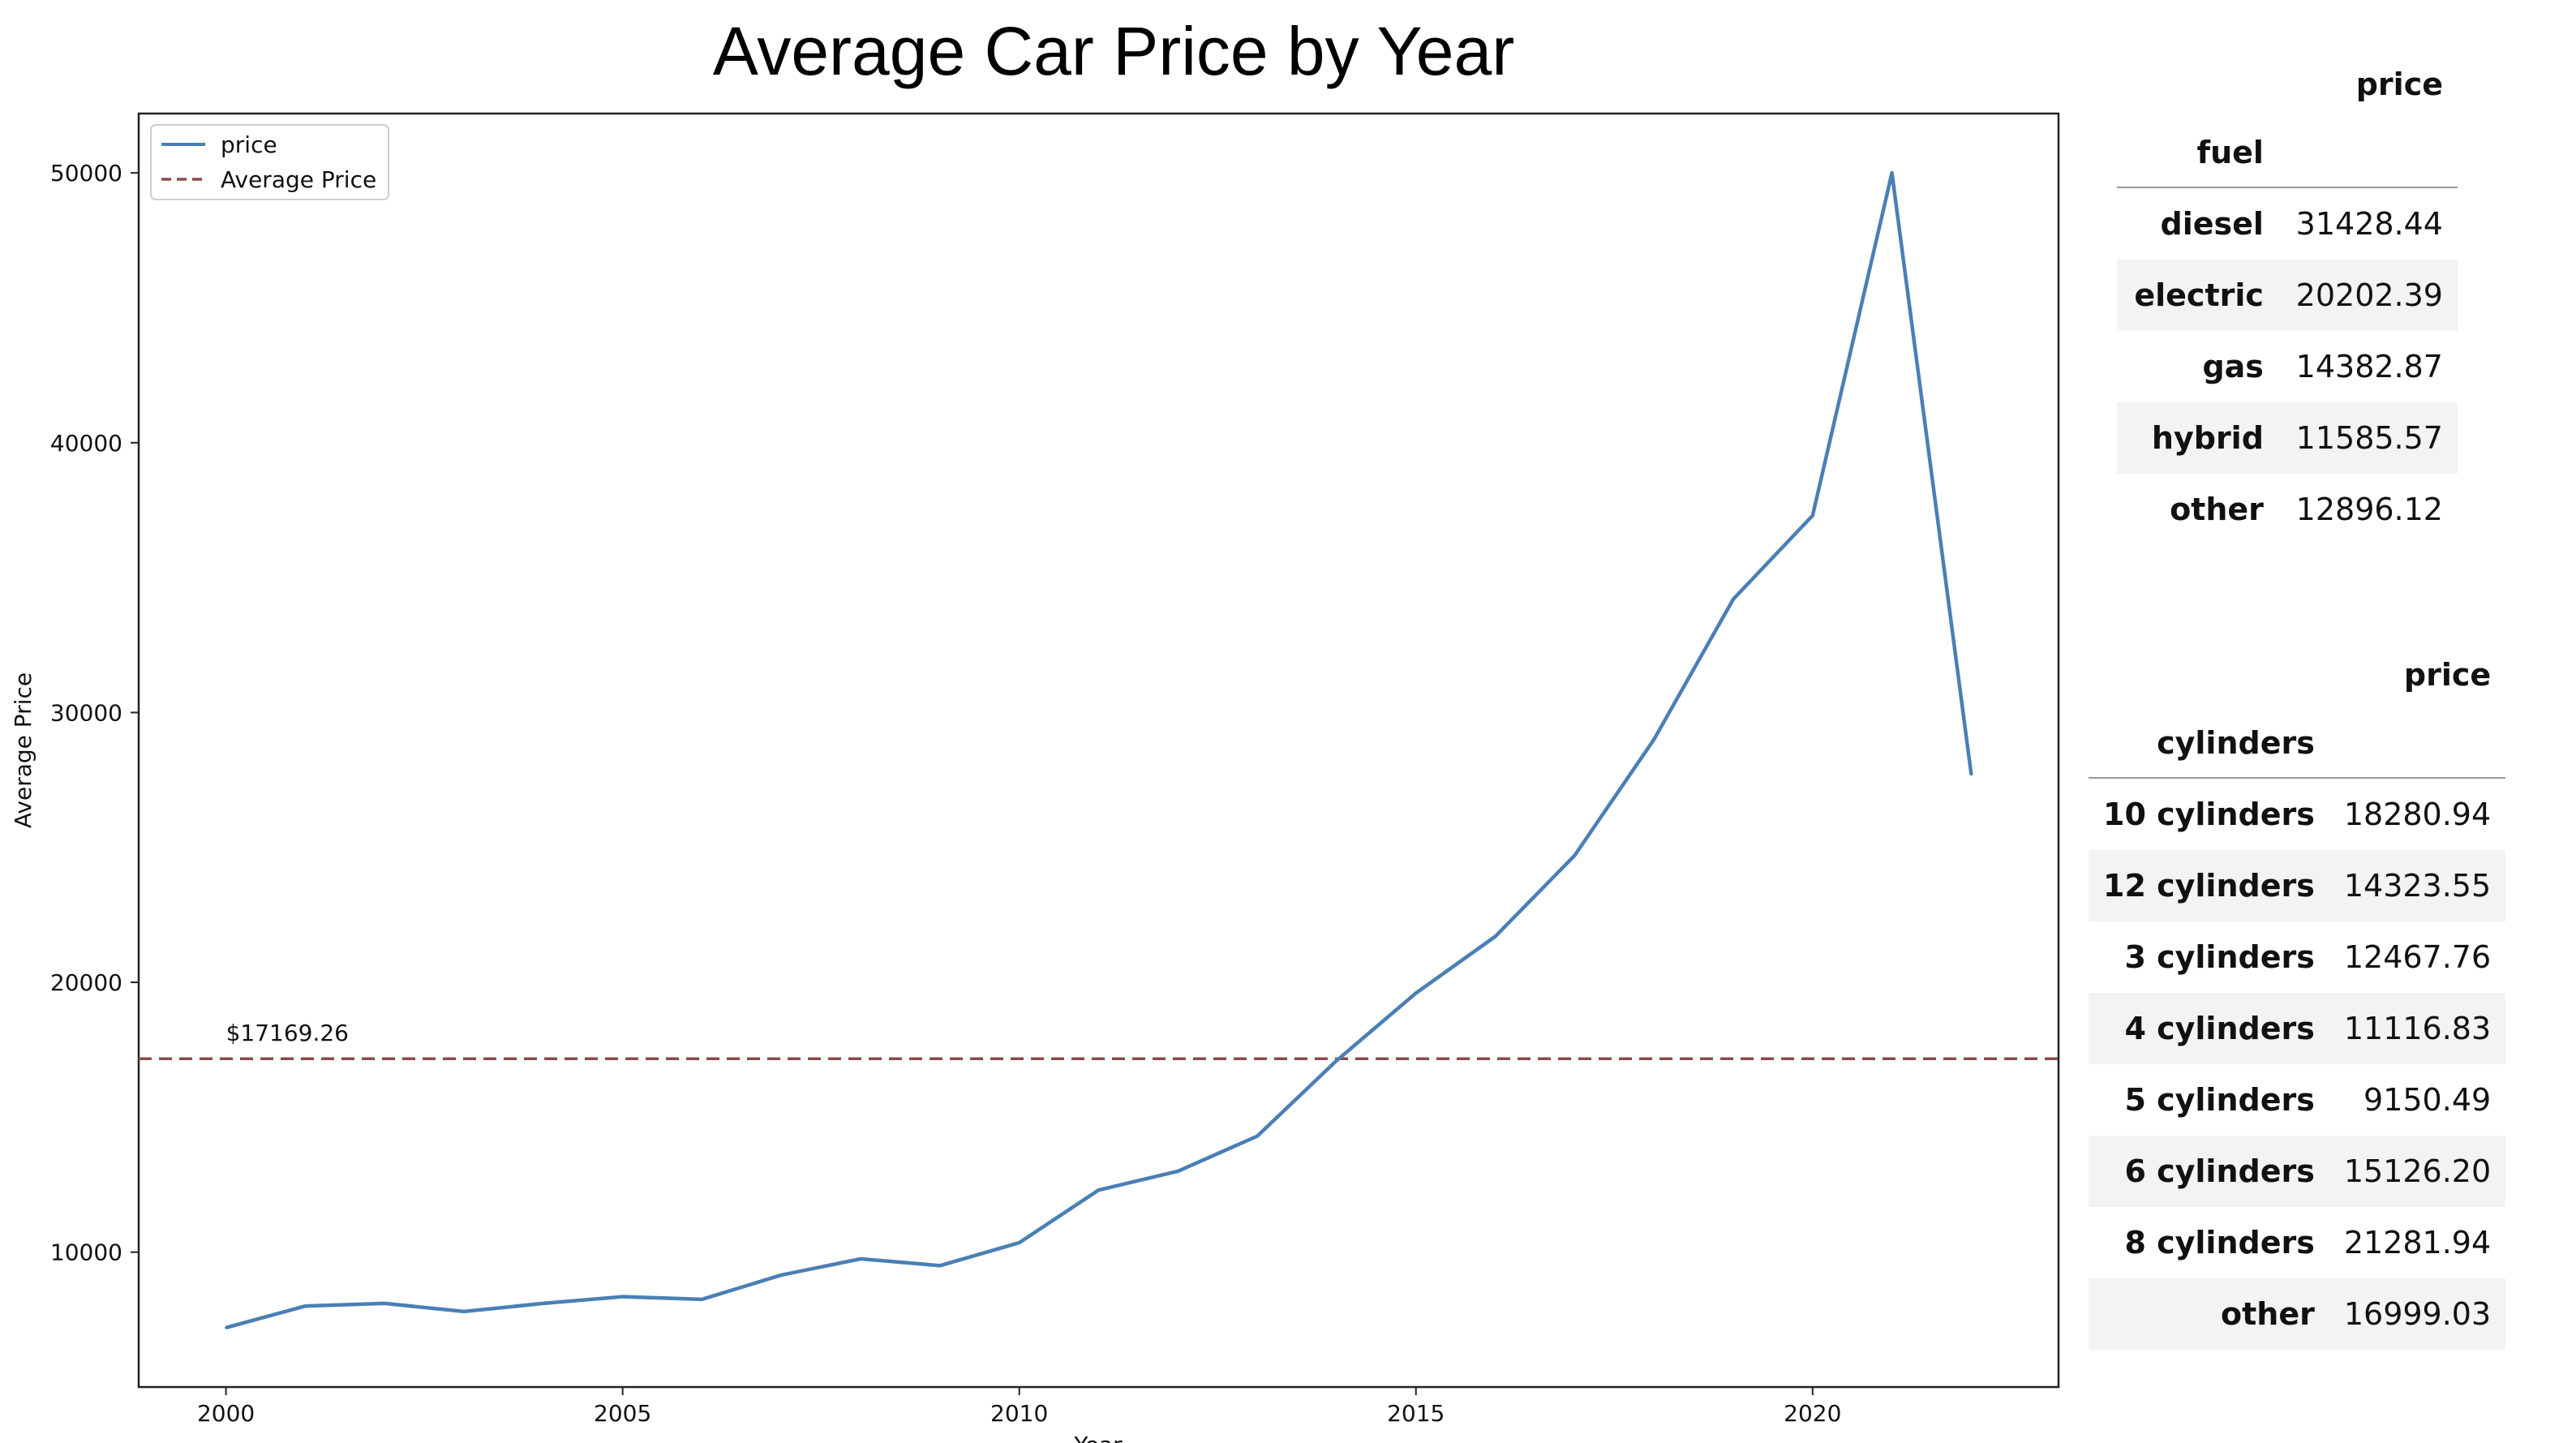 The width and height of the screenshot is (2576, 1443). I want to click on table-row: electric 20202.39, so click(2287, 295).